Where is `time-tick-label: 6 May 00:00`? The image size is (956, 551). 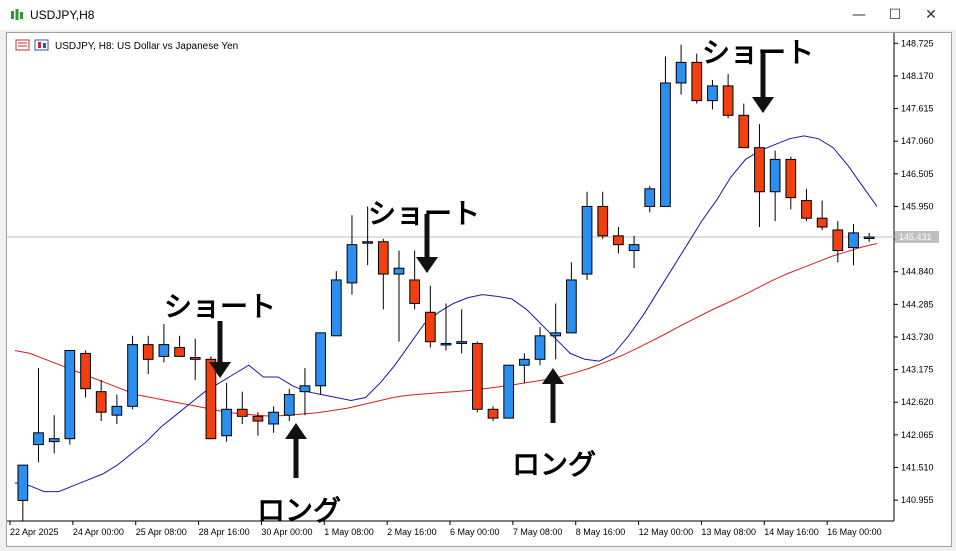
time-tick-label: 6 May 00:00 is located at coordinates (475, 532).